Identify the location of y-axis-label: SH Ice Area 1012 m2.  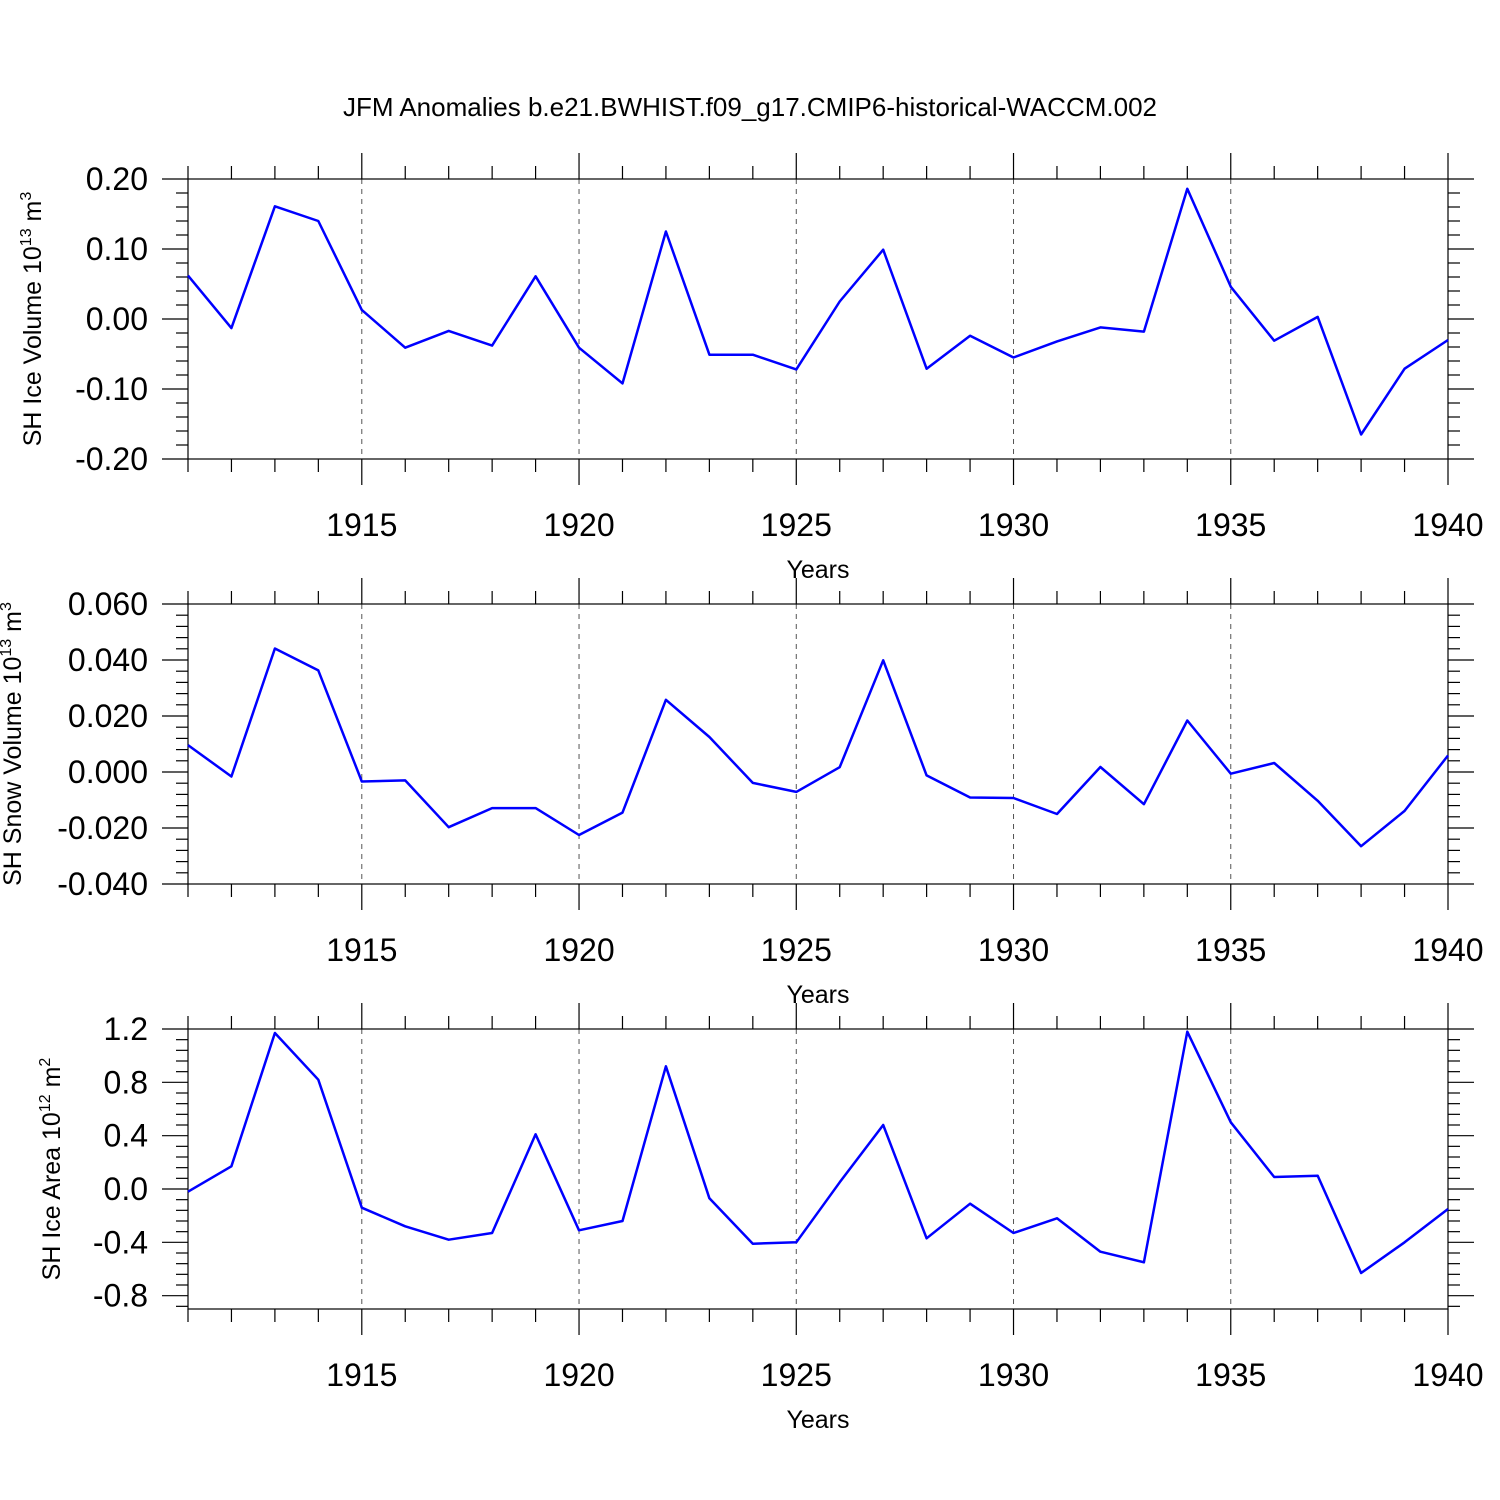
(51, 1169).